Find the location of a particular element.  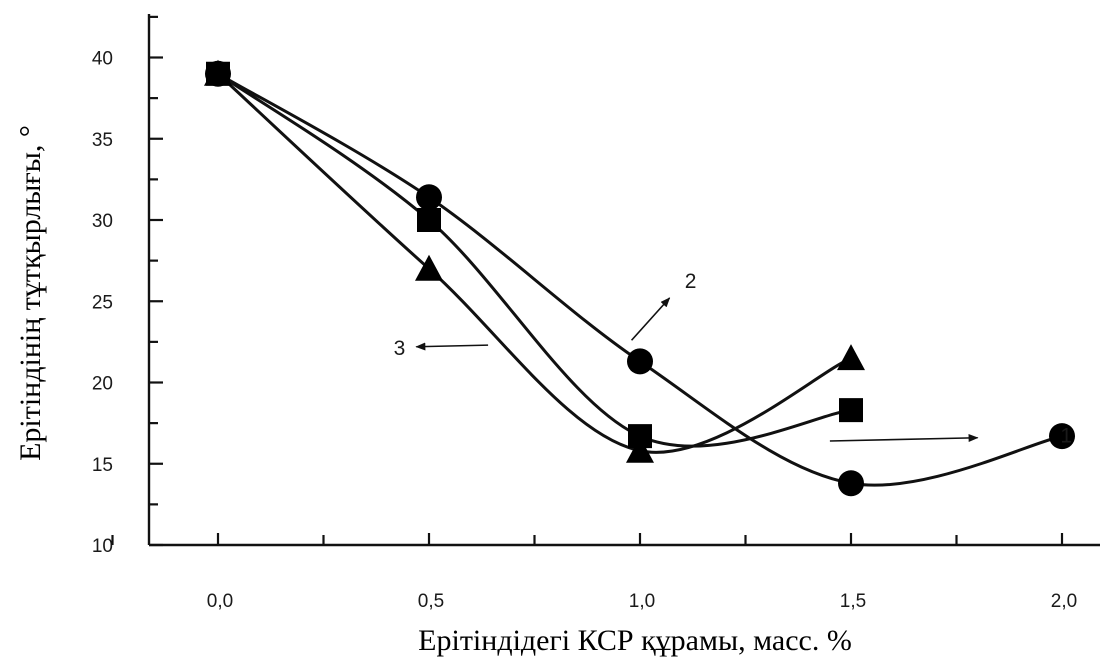

x-tick-label: 0,0 is located at coordinates (220, 601).